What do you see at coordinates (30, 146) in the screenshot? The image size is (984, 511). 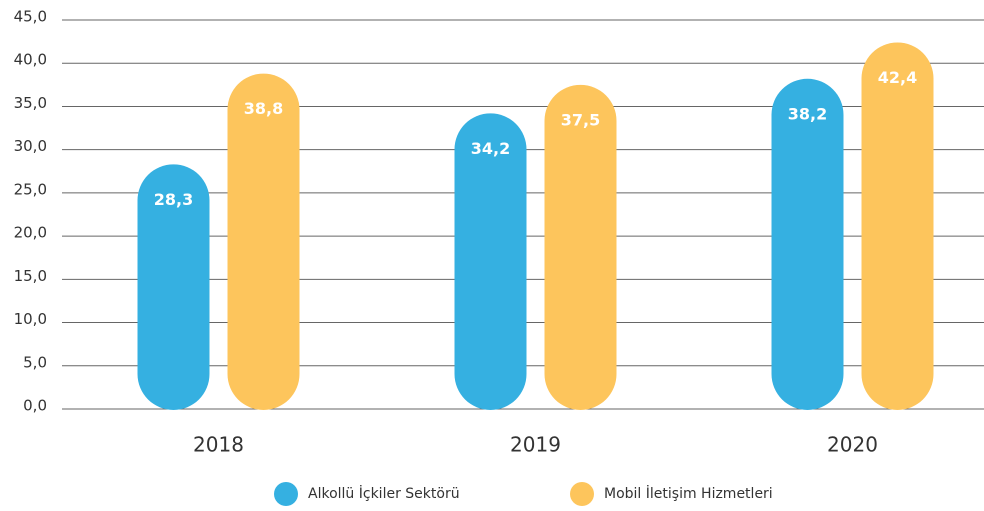 I see `y-tick-label: 30,0` at bounding box center [30, 146].